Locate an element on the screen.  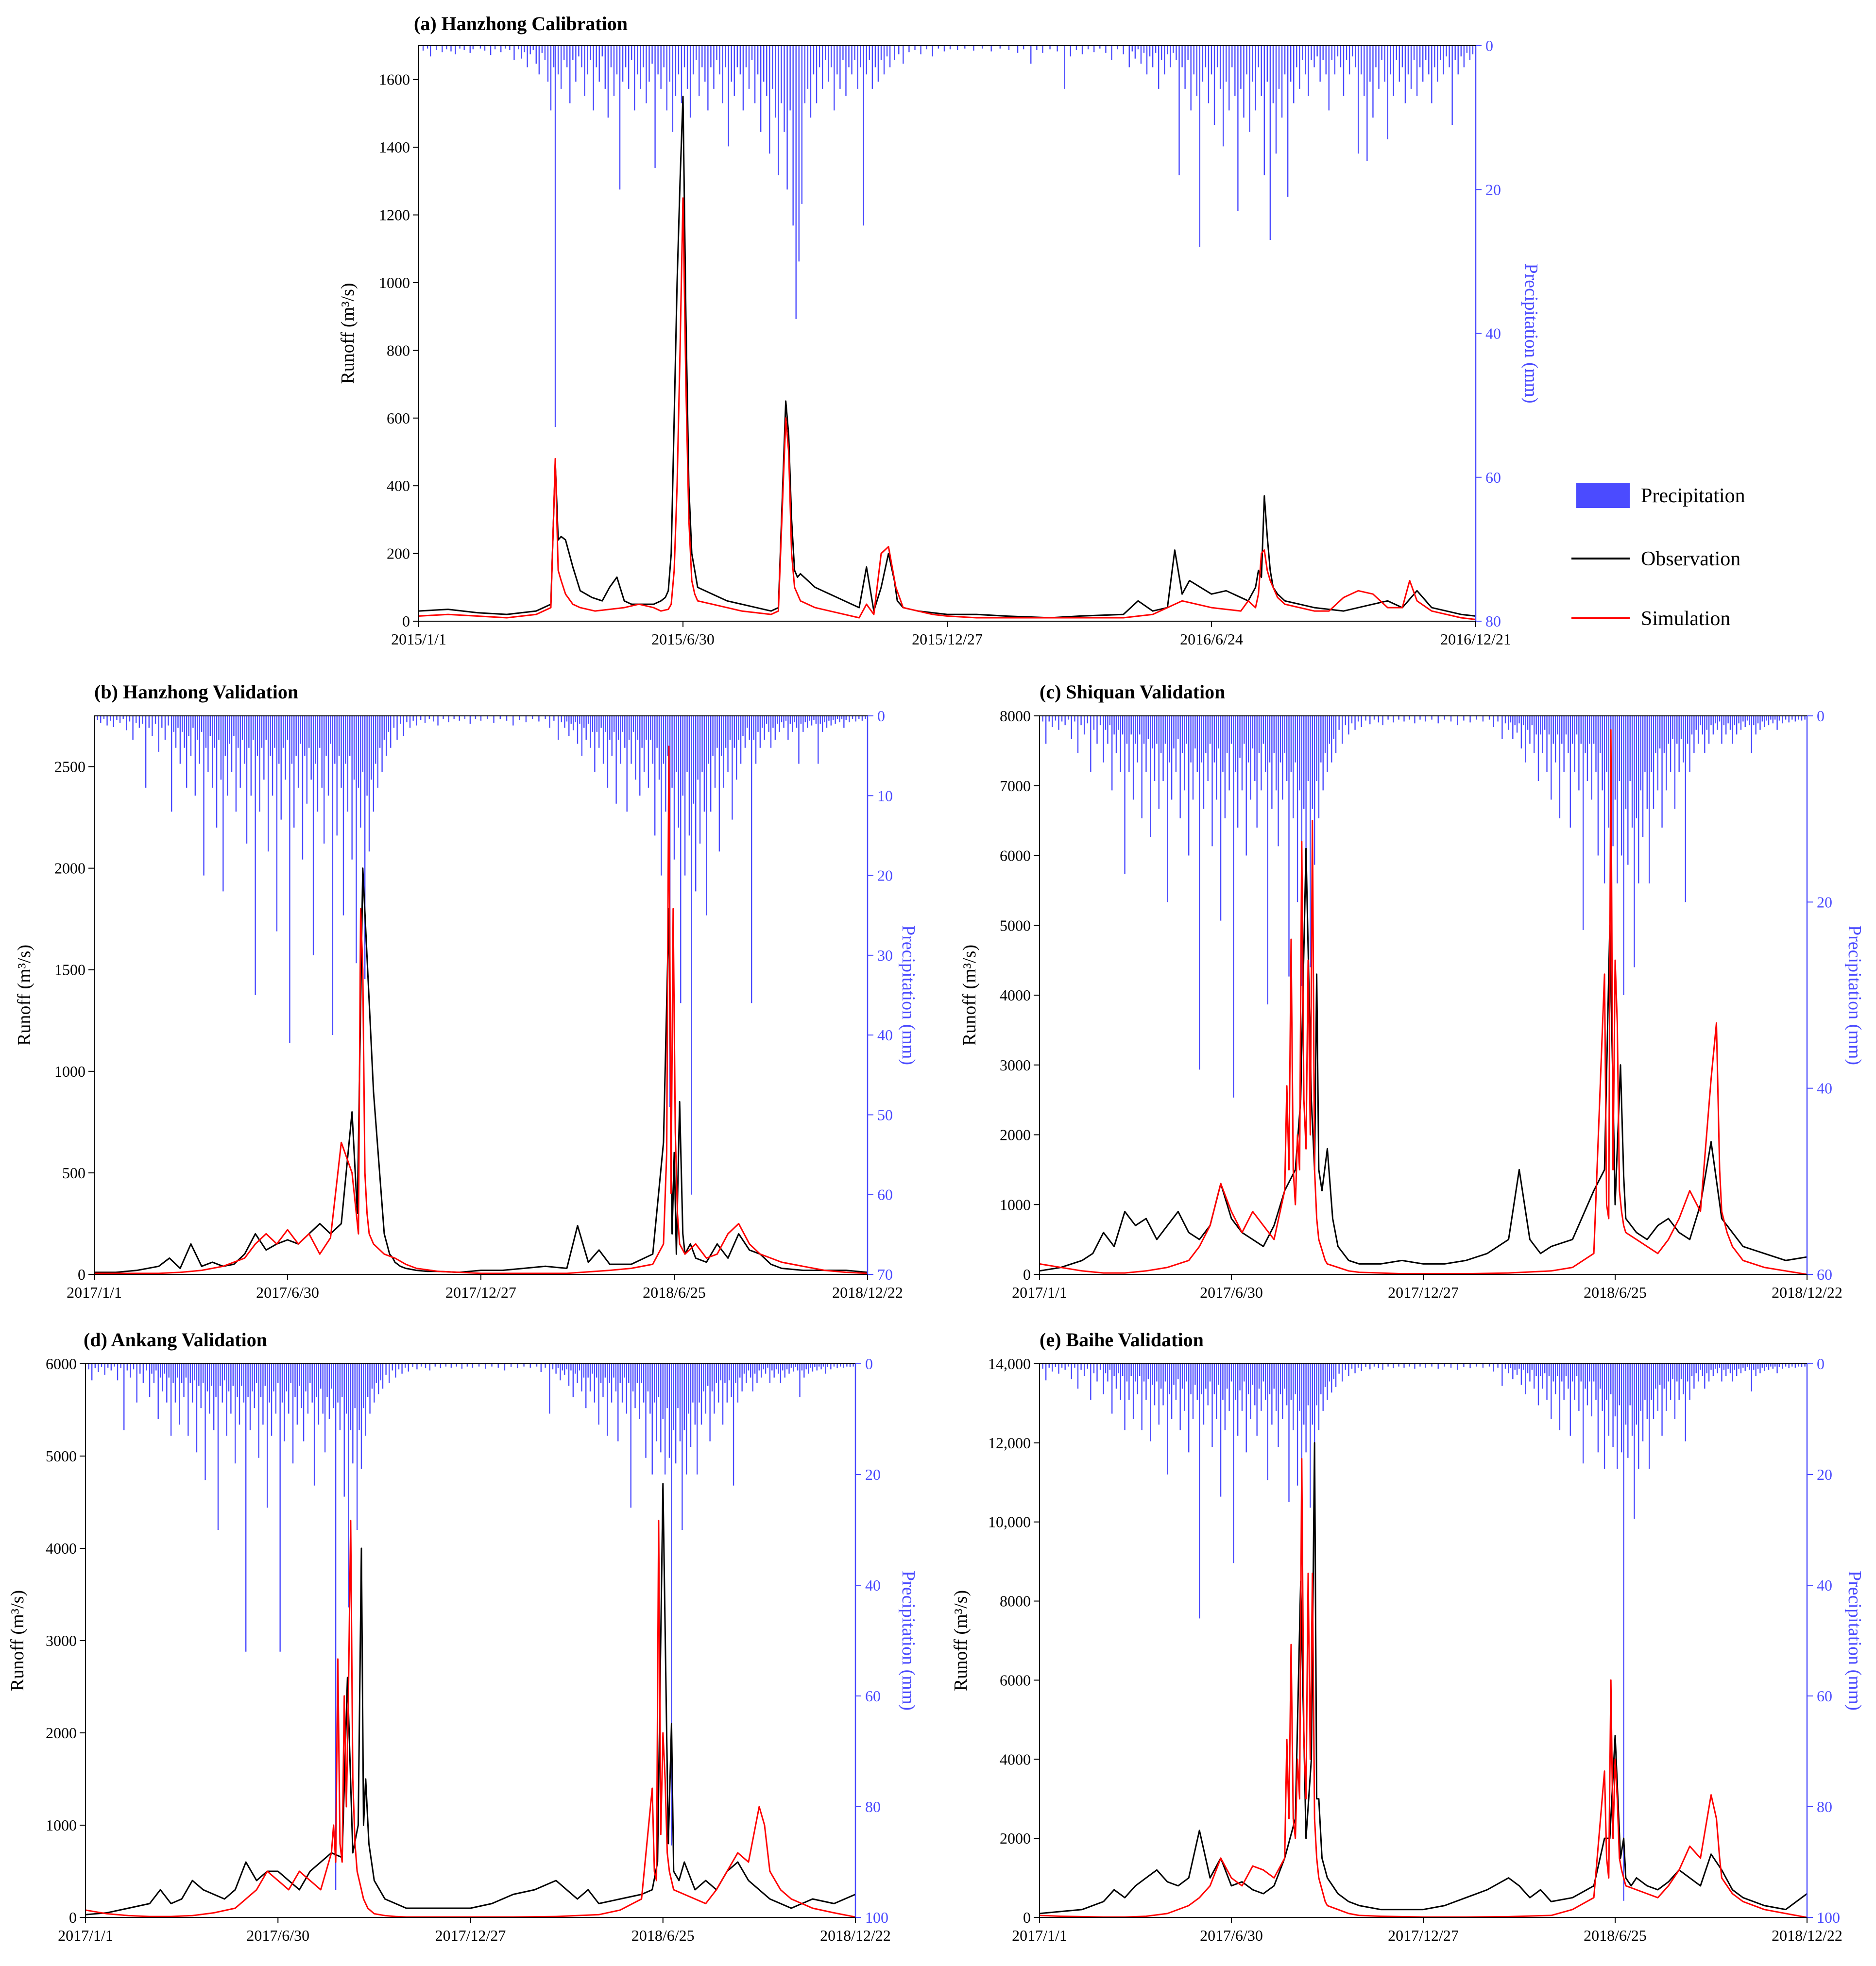
panel-d-ylabel: Runoff (m³/s) is located at coordinates (17, 1641).